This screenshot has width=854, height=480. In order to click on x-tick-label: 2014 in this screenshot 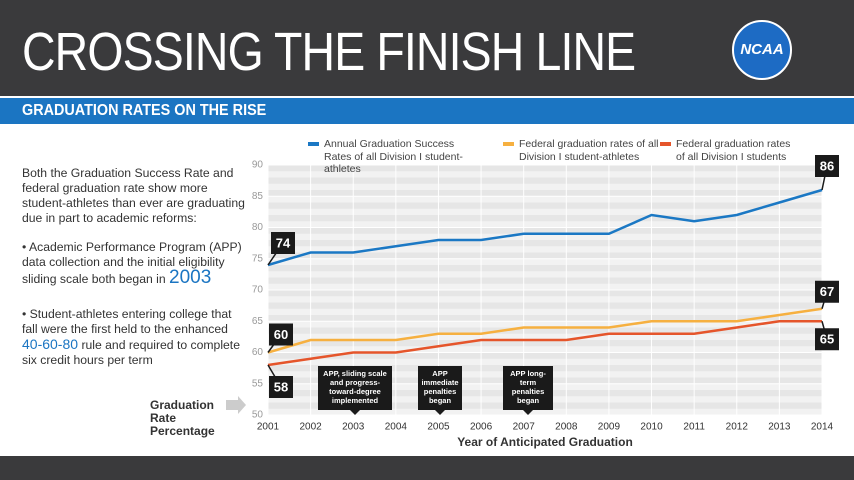, I will do `click(822, 427)`.